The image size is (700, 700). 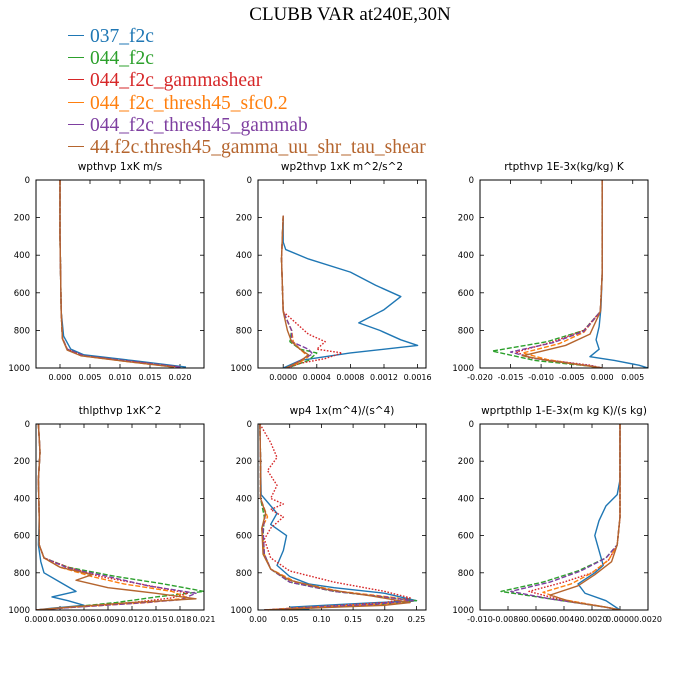 What do you see at coordinates (120, 411) in the screenshot?
I see `panel-title: thlpthvp 1xK^2` at bounding box center [120, 411].